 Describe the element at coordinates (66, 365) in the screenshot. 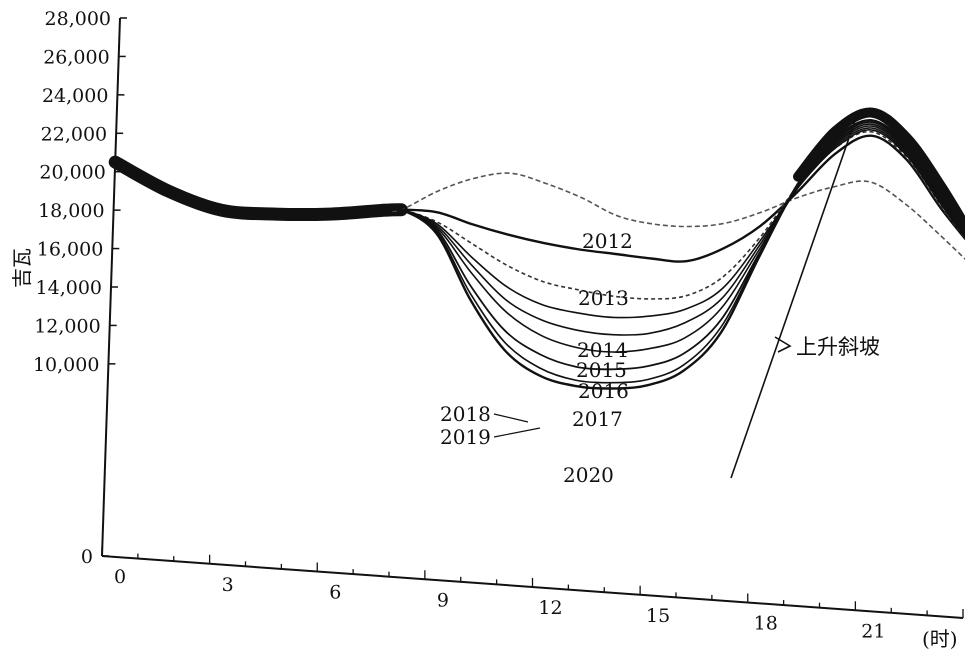

I see `y-tick-label: 10,000` at that location.